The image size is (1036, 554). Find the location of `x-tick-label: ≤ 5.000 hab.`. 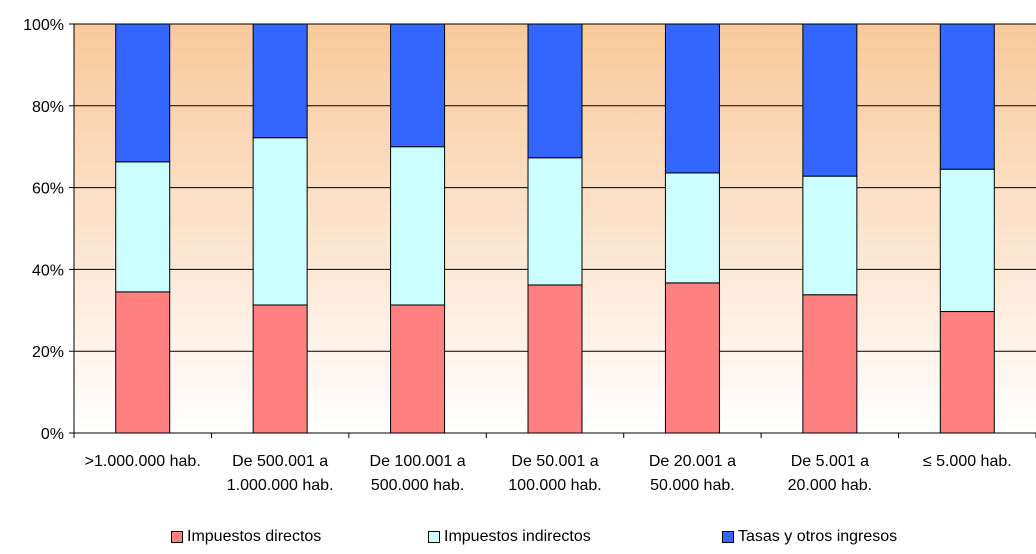

x-tick-label: ≤ 5.000 hab. is located at coordinates (967, 461).